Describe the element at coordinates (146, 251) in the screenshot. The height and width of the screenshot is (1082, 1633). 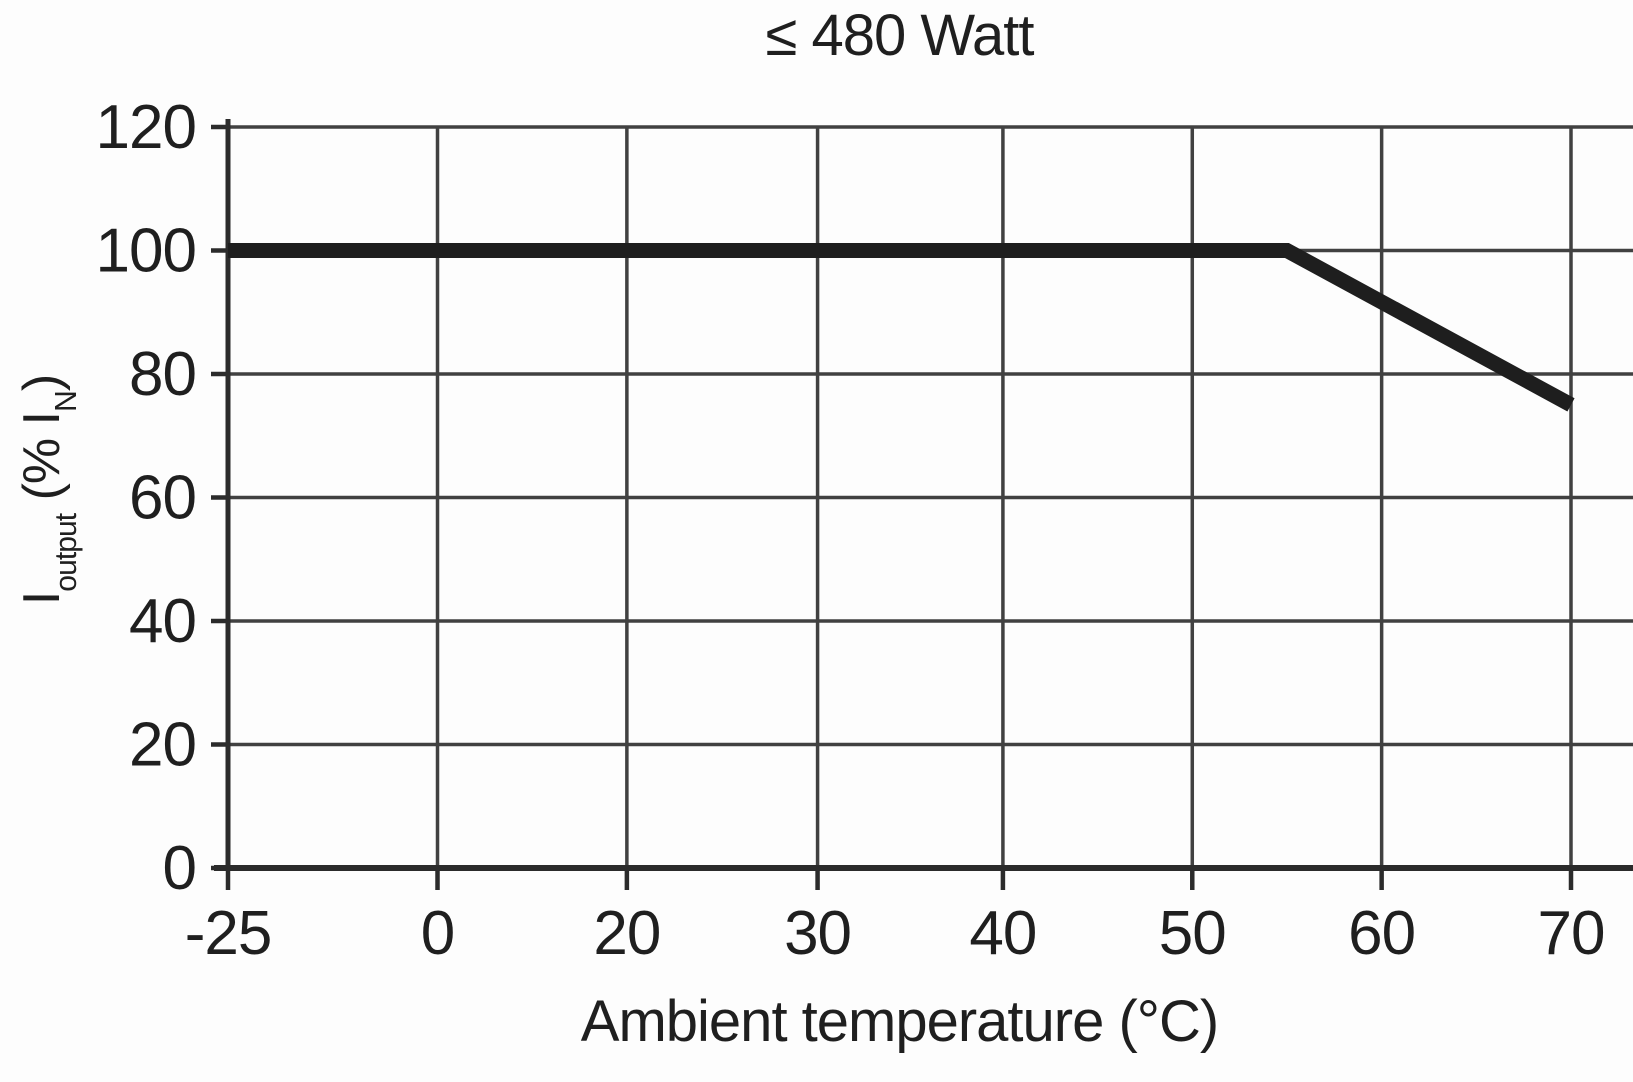
I see `svg-text: 100` at that location.